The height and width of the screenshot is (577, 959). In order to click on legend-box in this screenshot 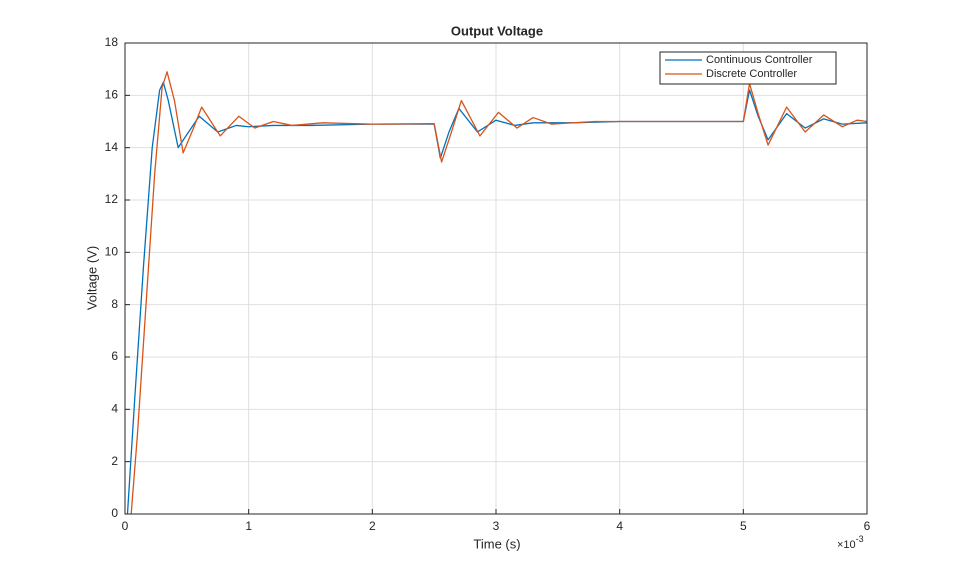, I will do `click(748, 68)`.